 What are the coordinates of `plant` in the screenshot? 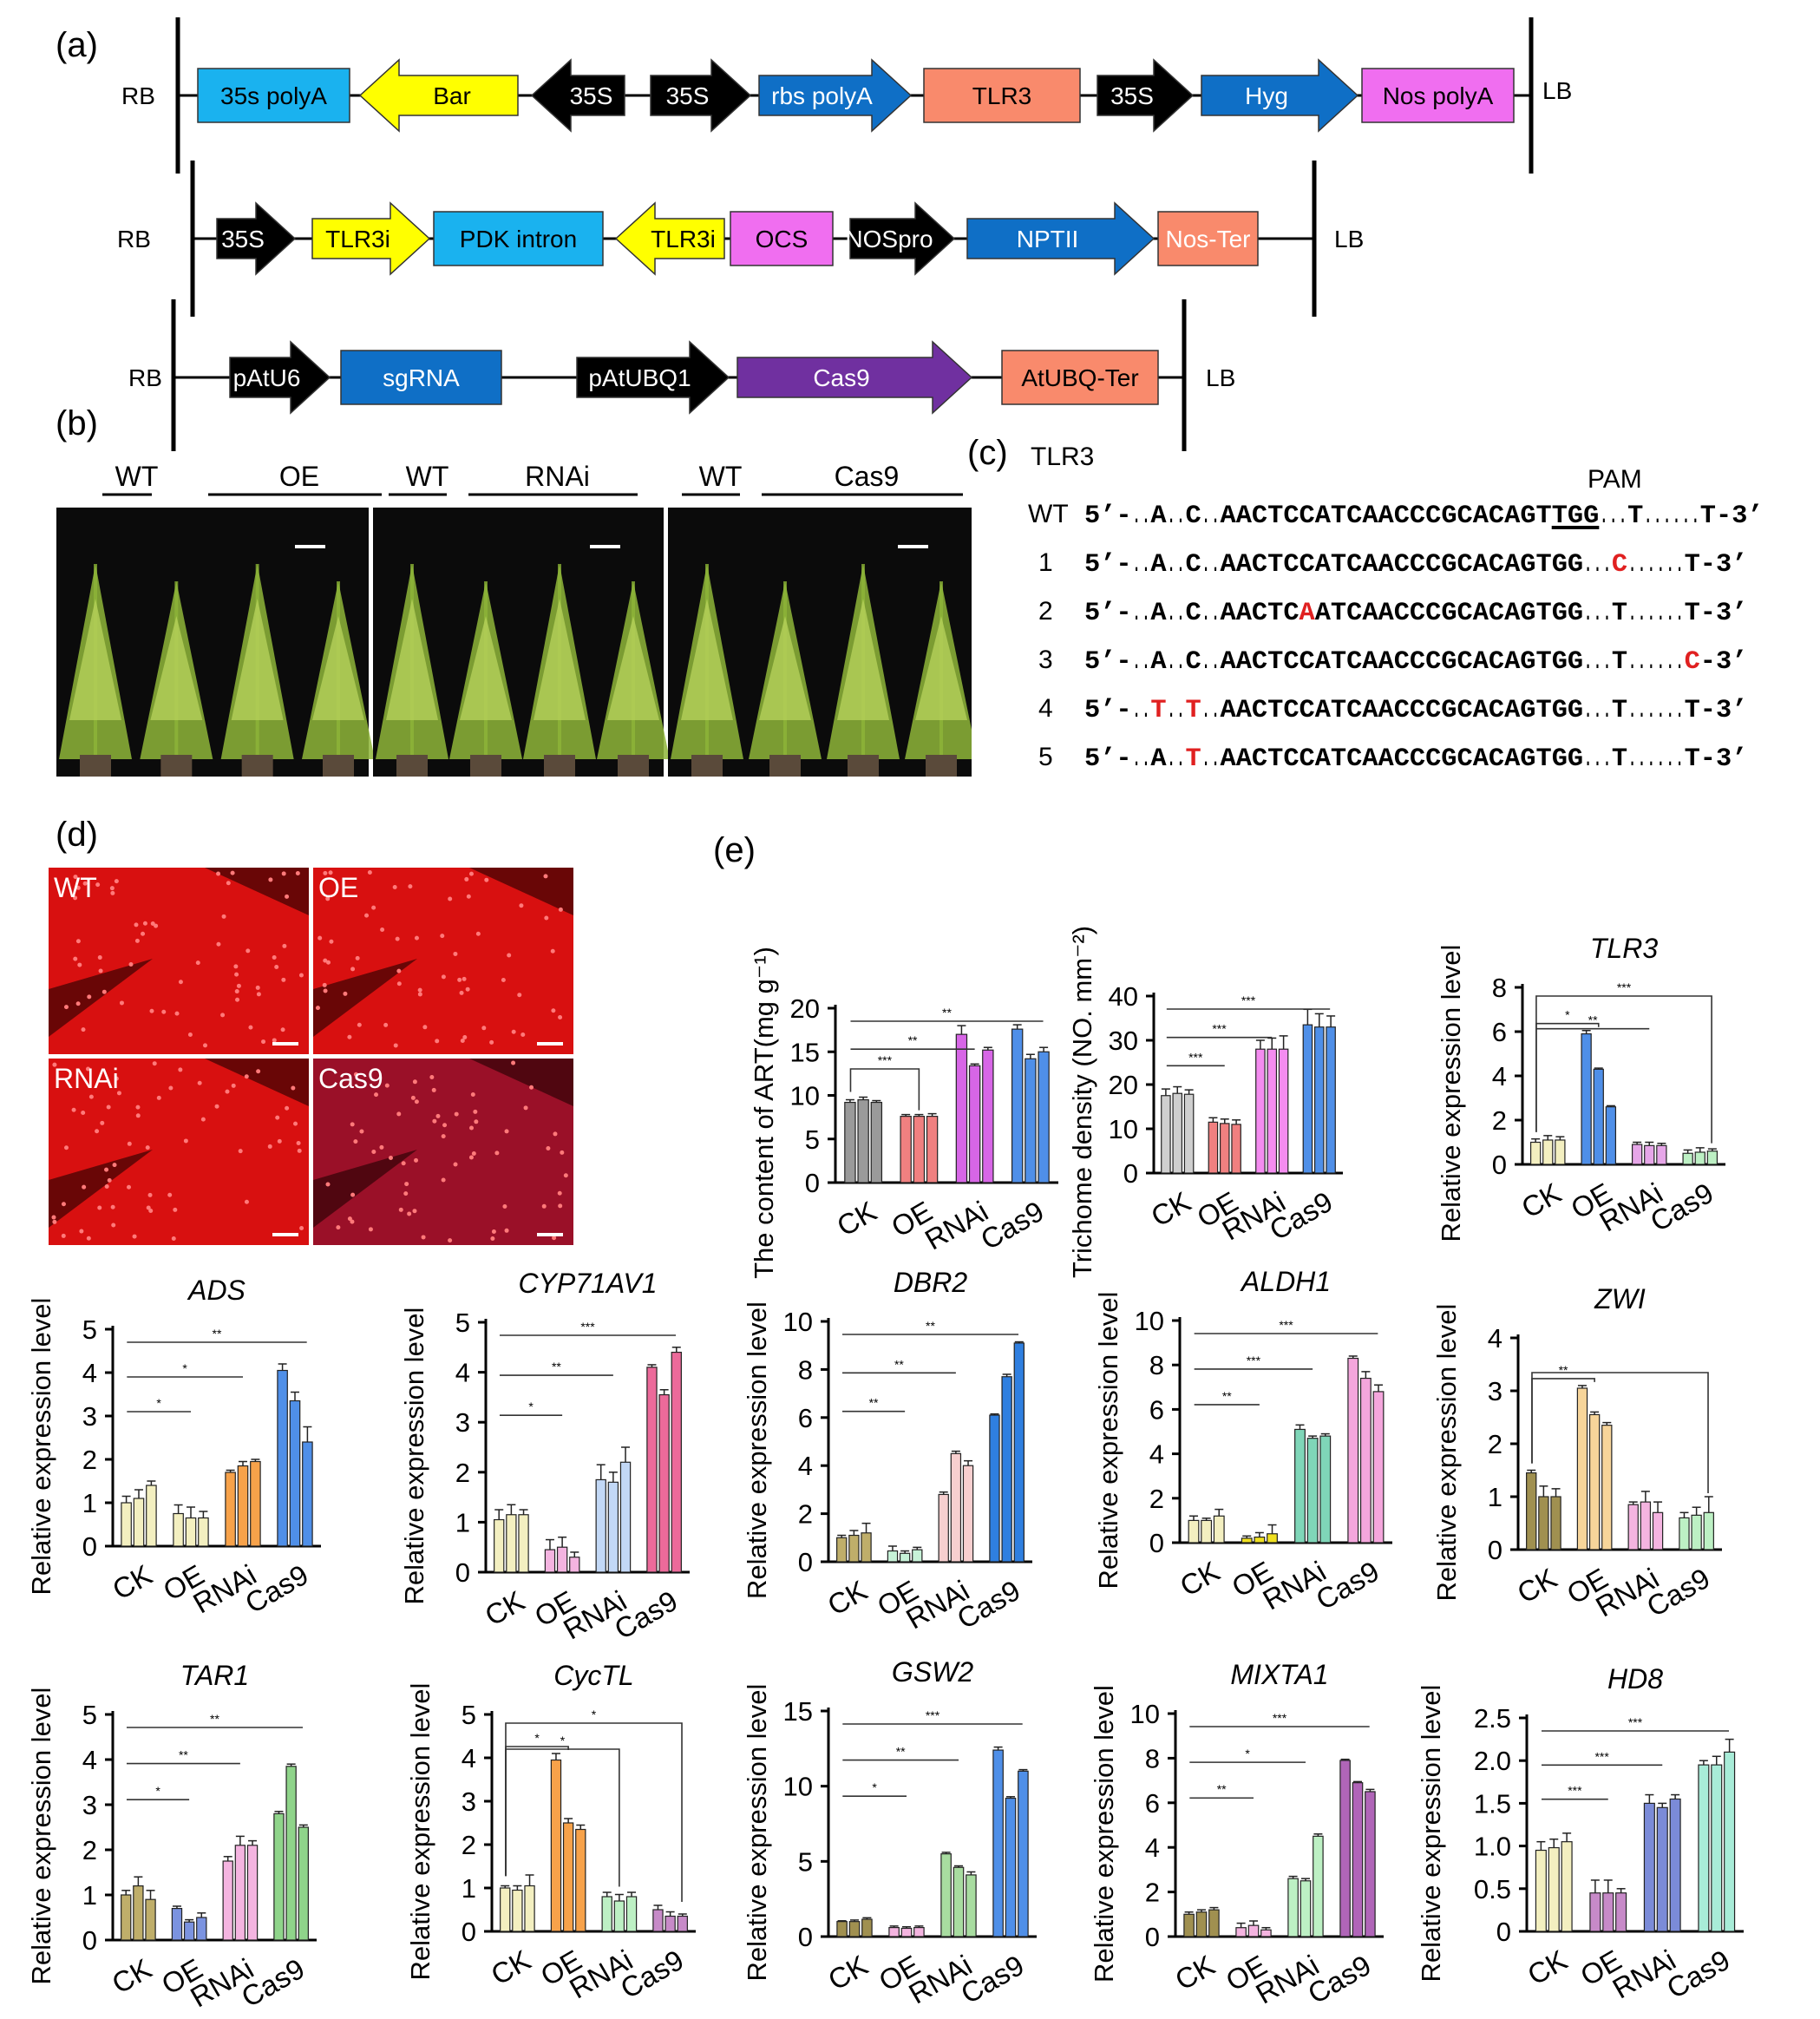 It's located at (485, 679).